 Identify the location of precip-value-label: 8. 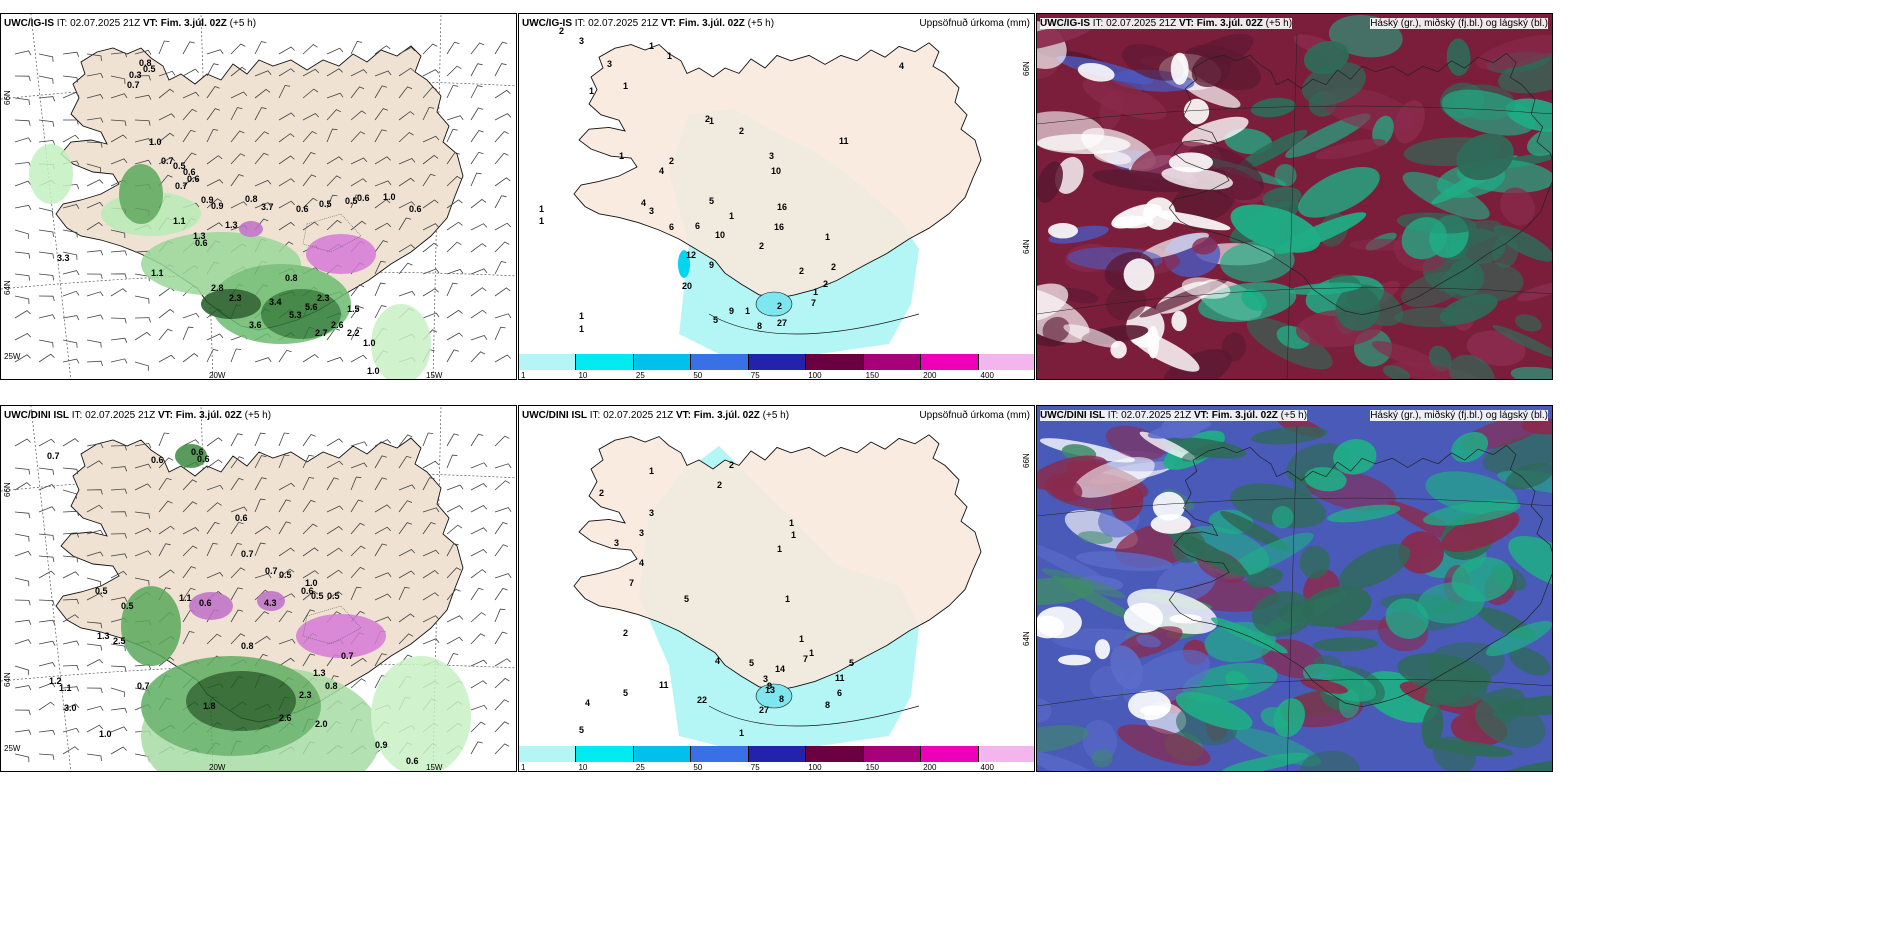
(781, 699).